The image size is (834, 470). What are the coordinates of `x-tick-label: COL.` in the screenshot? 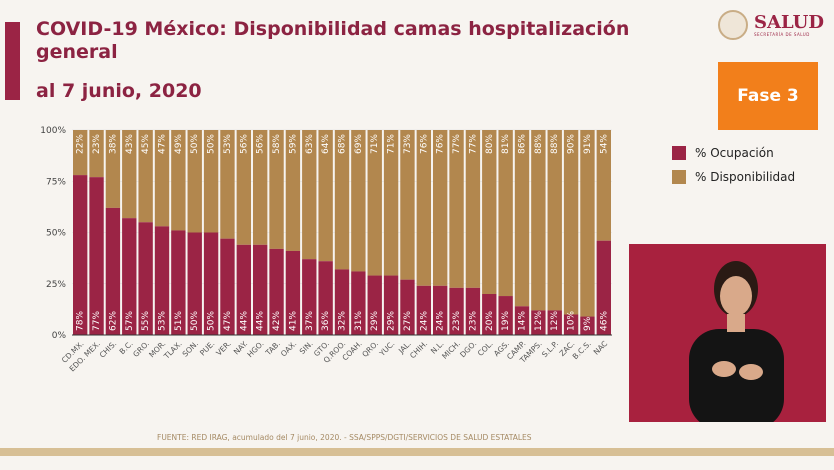 It's located at (485, 348).